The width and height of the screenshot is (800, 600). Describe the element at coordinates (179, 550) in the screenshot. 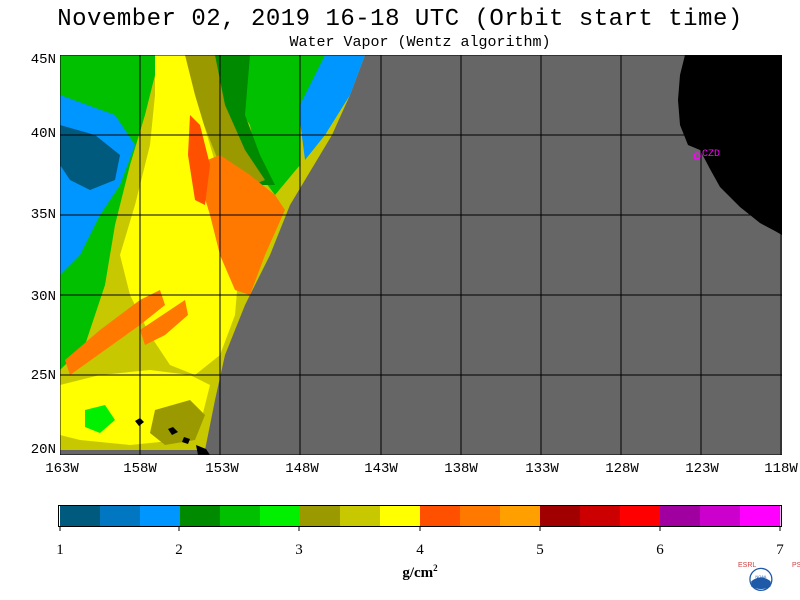

I see `colorbar-tick-label: 2` at that location.